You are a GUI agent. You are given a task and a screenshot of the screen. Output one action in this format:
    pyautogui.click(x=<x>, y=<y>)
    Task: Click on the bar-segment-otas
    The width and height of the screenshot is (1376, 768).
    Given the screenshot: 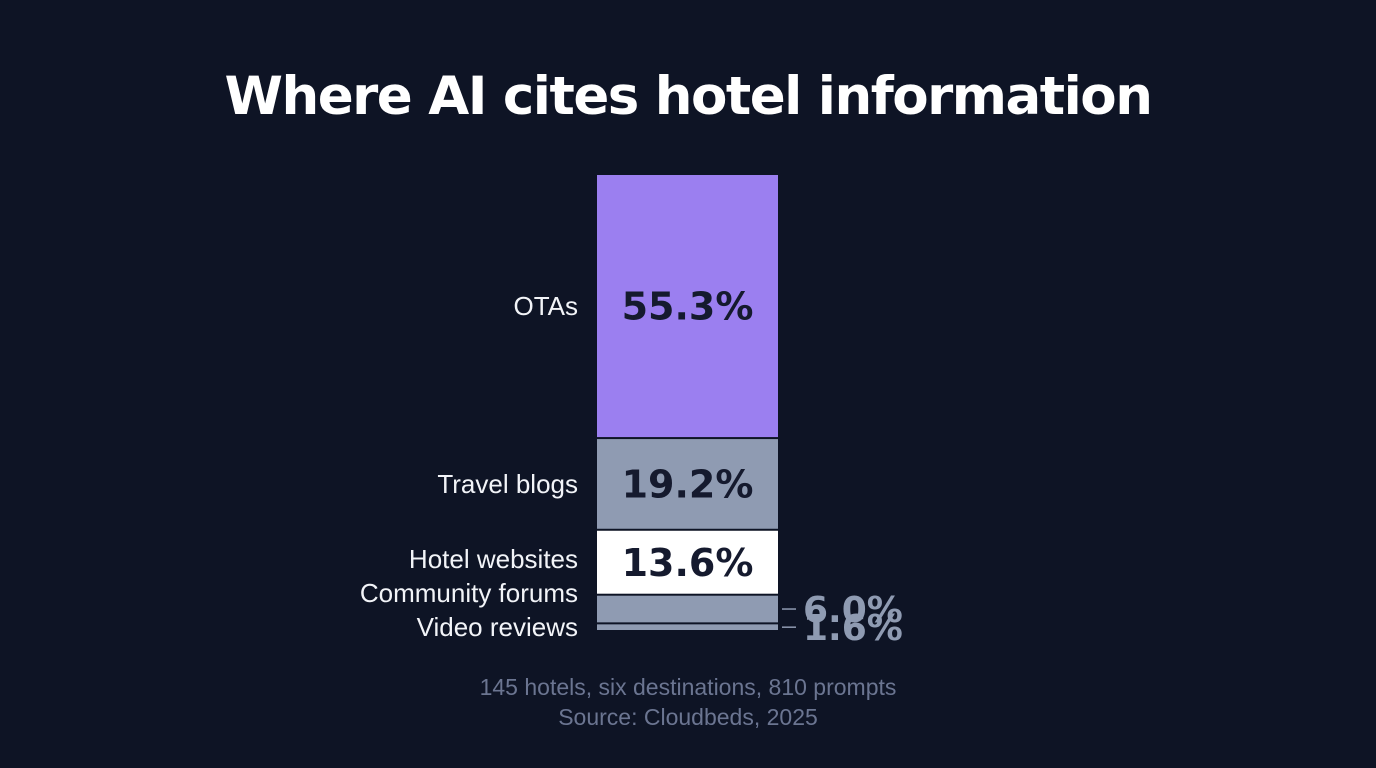 What is the action you would take?
    pyautogui.click(x=687, y=306)
    